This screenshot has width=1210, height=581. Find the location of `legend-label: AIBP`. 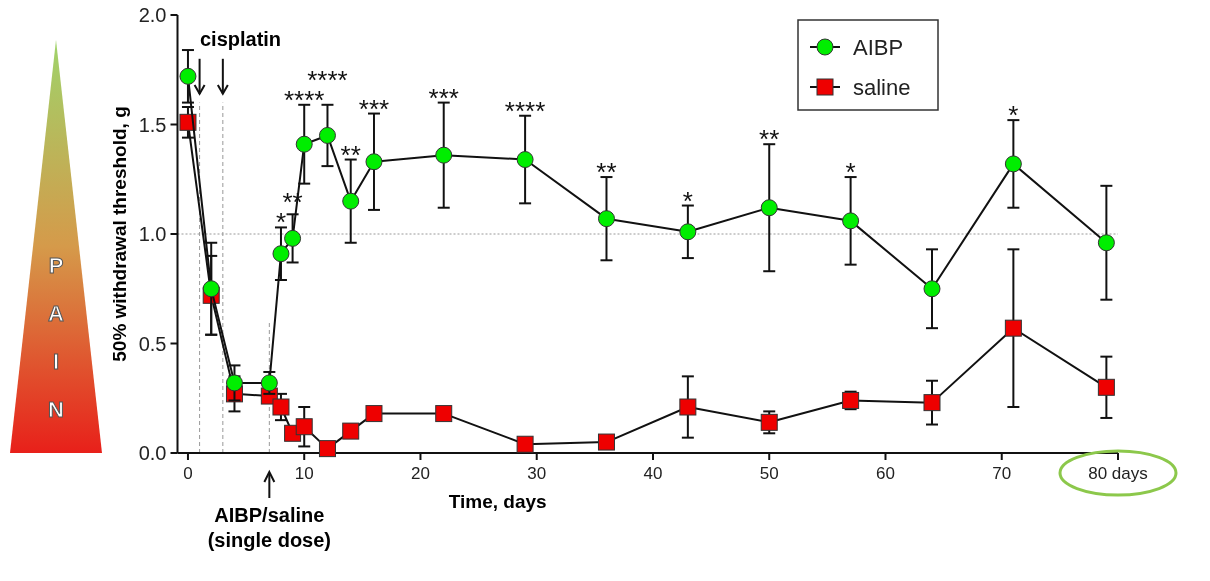

legend-label: AIBP is located at coordinates (878, 47).